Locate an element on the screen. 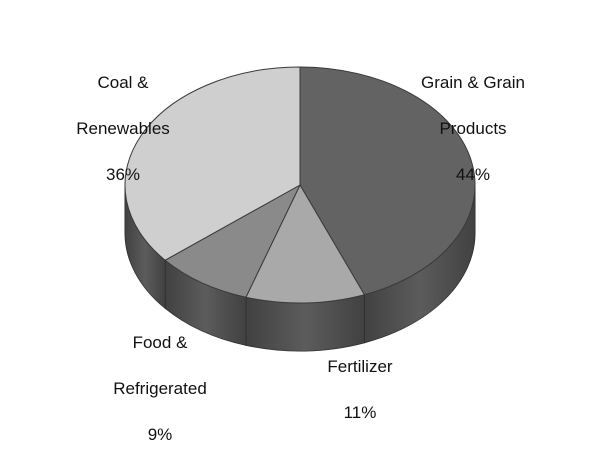 The image size is (600, 469). slice-label-coal: Coal & Renewables 36% is located at coordinates (123, 128).